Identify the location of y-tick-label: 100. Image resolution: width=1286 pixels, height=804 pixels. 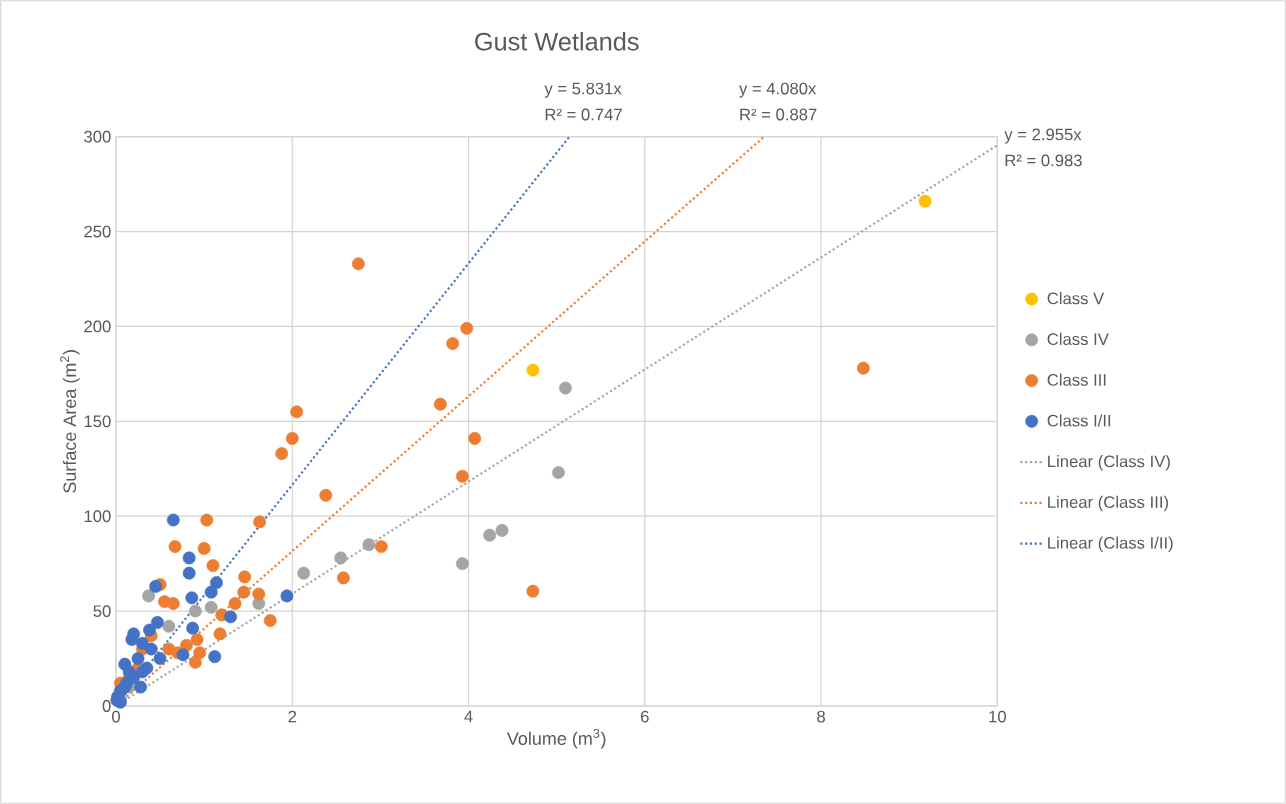
(97, 516).